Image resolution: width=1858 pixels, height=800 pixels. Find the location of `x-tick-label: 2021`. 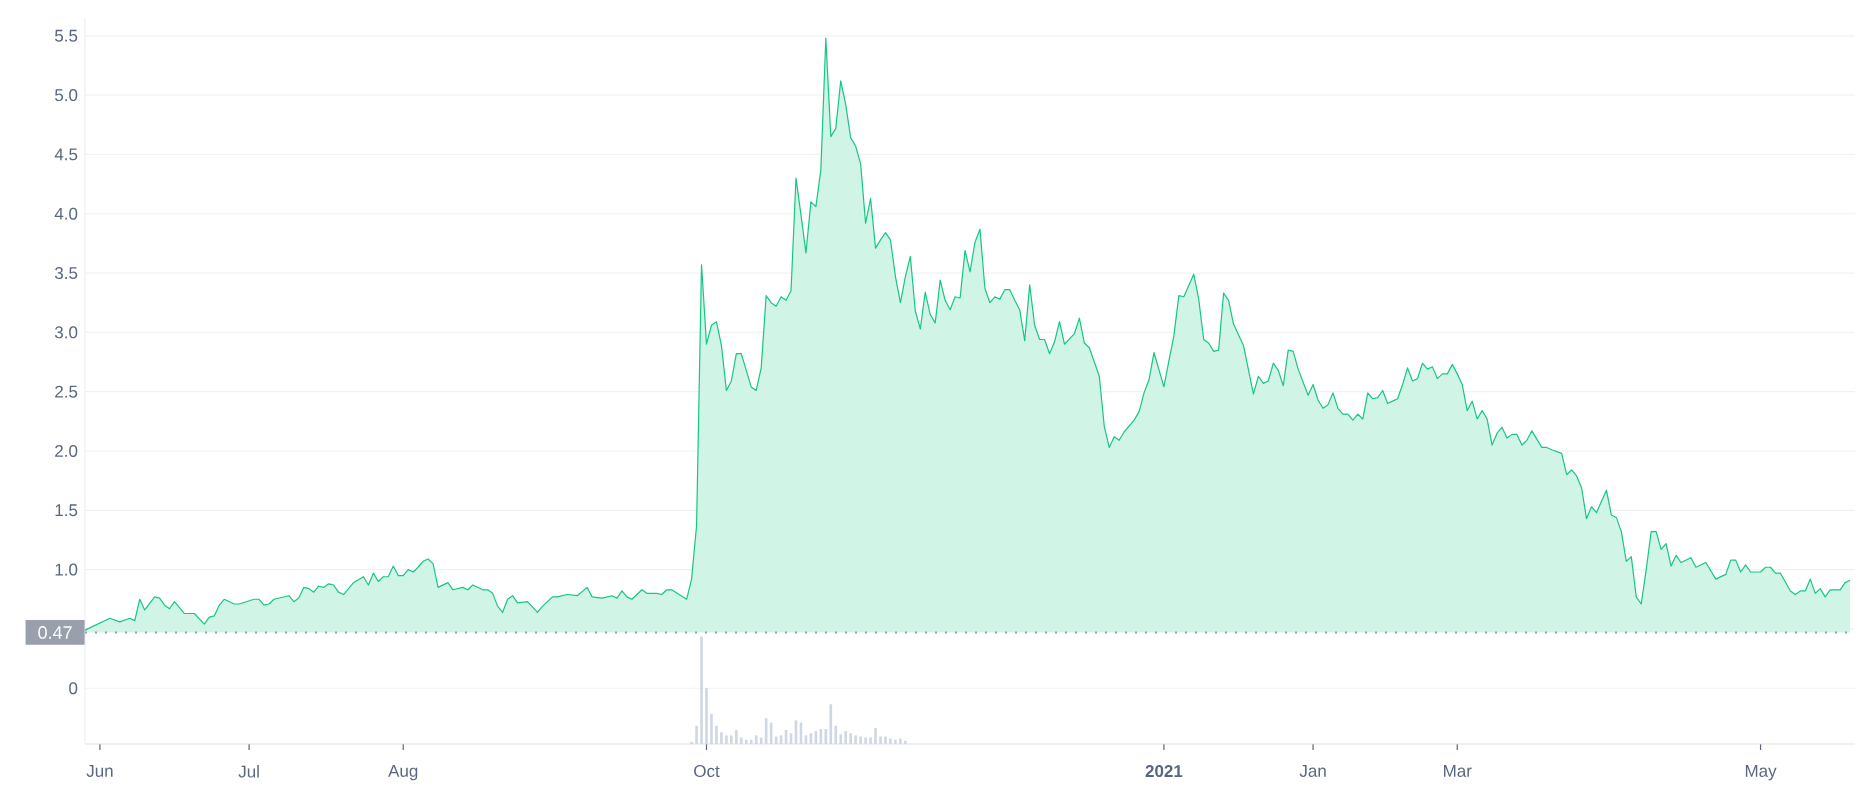

x-tick-label: 2021 is located at coordinates (1164, 771).